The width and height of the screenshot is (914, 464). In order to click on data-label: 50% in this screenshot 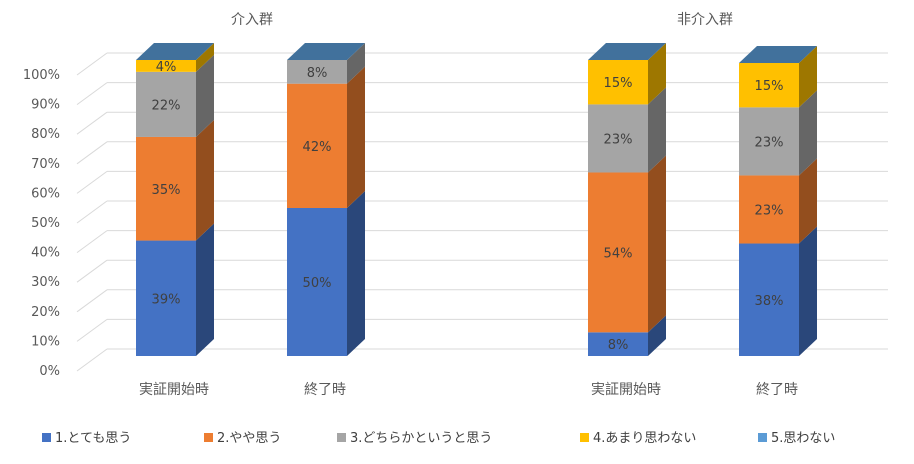, I will do `click(317, 283)`.